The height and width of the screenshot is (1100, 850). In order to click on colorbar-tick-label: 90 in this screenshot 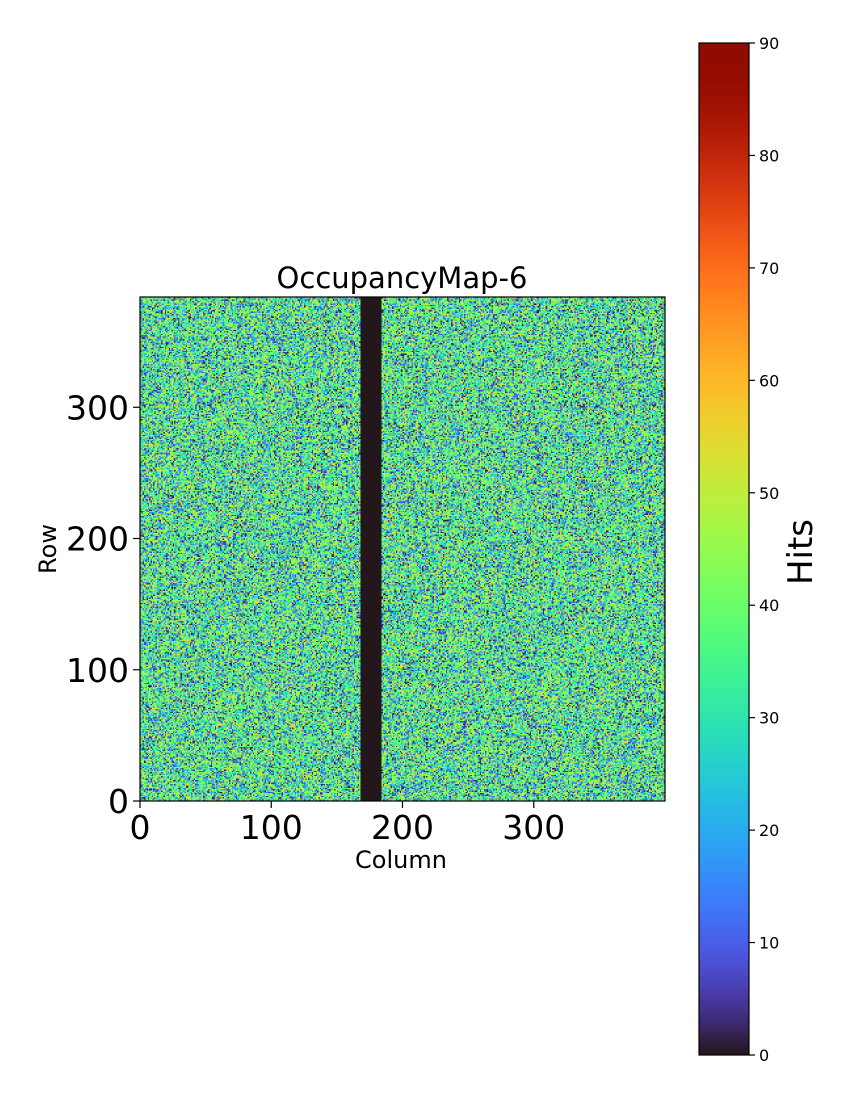, I will do `click(769, 43)`.